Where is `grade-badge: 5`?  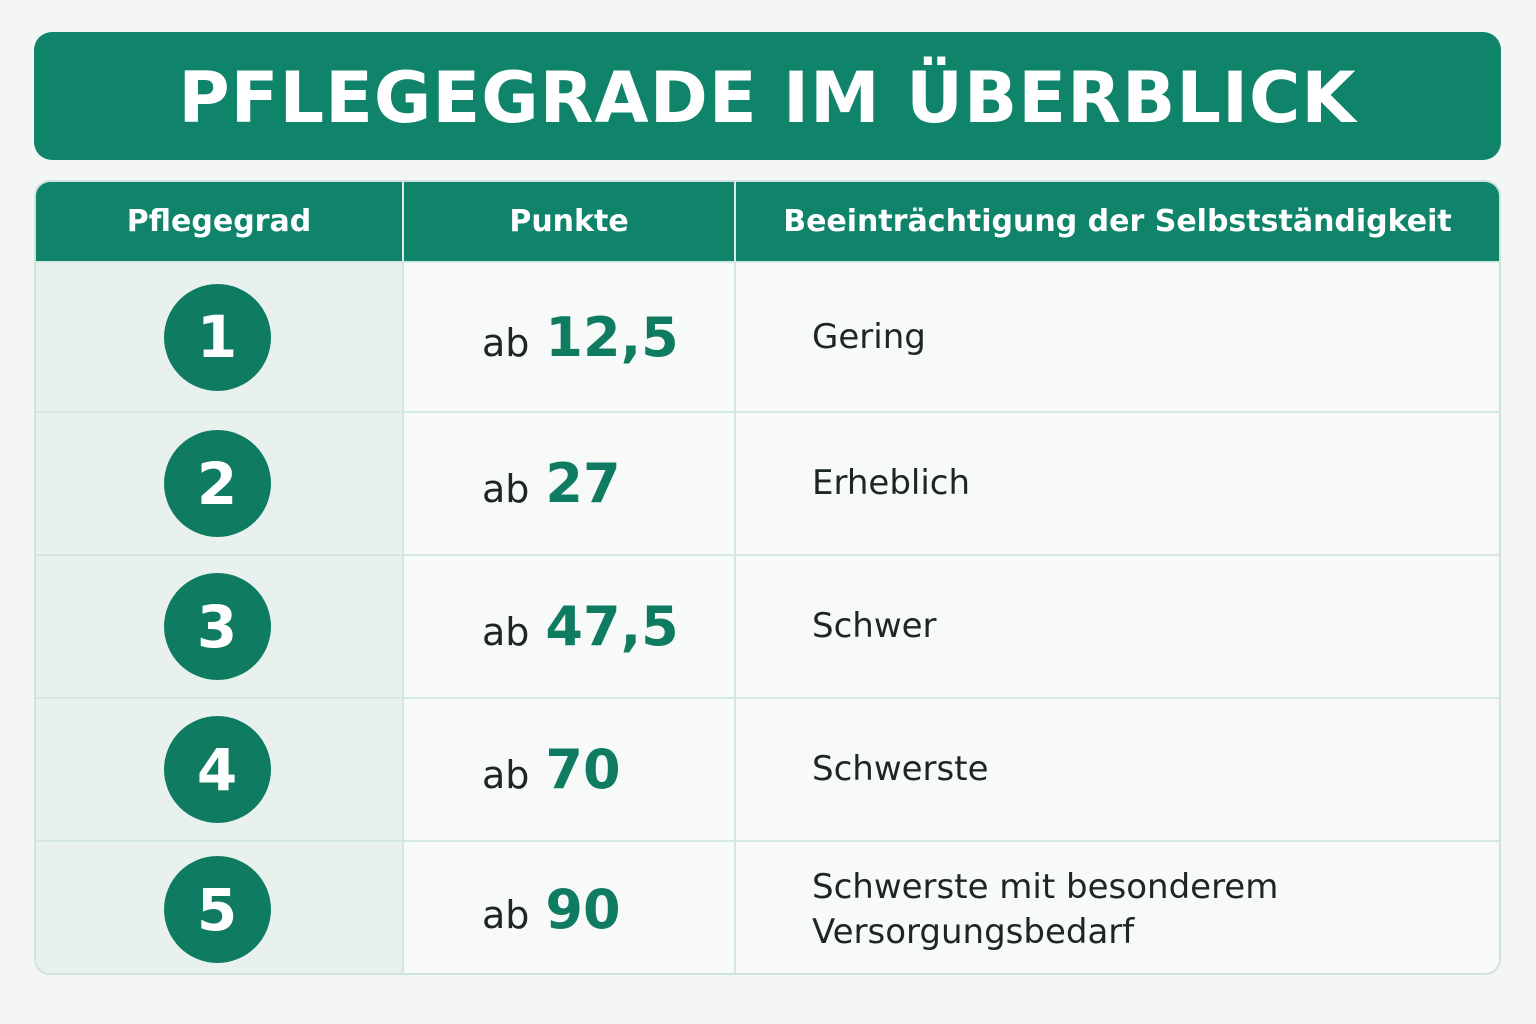
grade-badge: 5 is located at coordinates (217, 909).